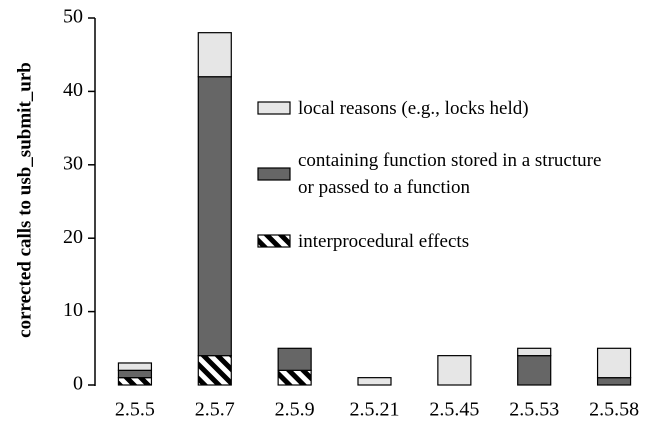  I want to click on x-tick-label: 2.5.58, so click(614, 410).